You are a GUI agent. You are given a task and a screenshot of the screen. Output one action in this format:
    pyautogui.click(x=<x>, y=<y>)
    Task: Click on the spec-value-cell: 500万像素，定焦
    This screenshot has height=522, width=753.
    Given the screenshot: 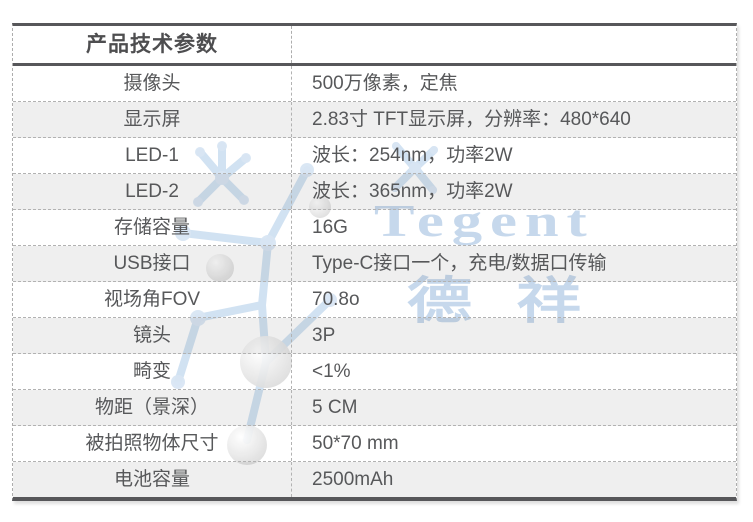 What is the action you would take?
    pyautogui.click(x=385, y=83)
    